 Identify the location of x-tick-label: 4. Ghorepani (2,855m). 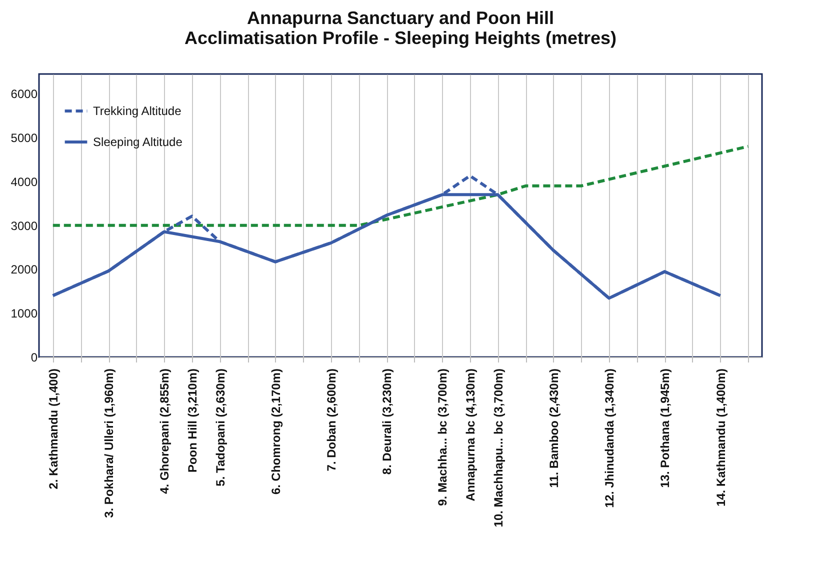
(165, 431).